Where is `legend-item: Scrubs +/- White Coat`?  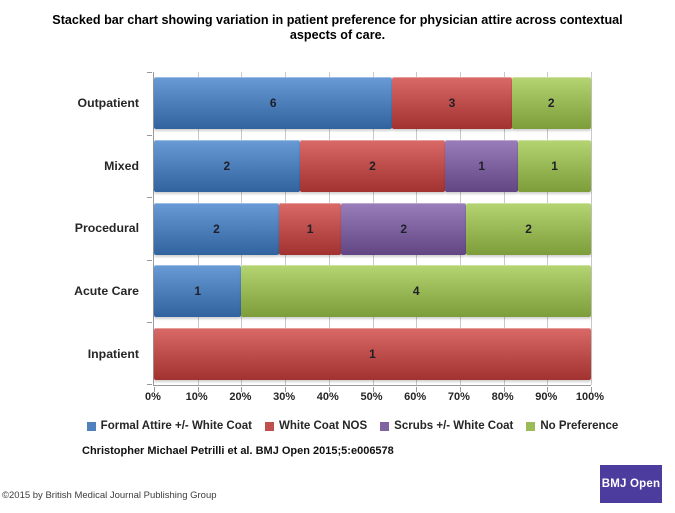
legend-item: Scrubs +/- White Coat is located at coordinates (446, 426).